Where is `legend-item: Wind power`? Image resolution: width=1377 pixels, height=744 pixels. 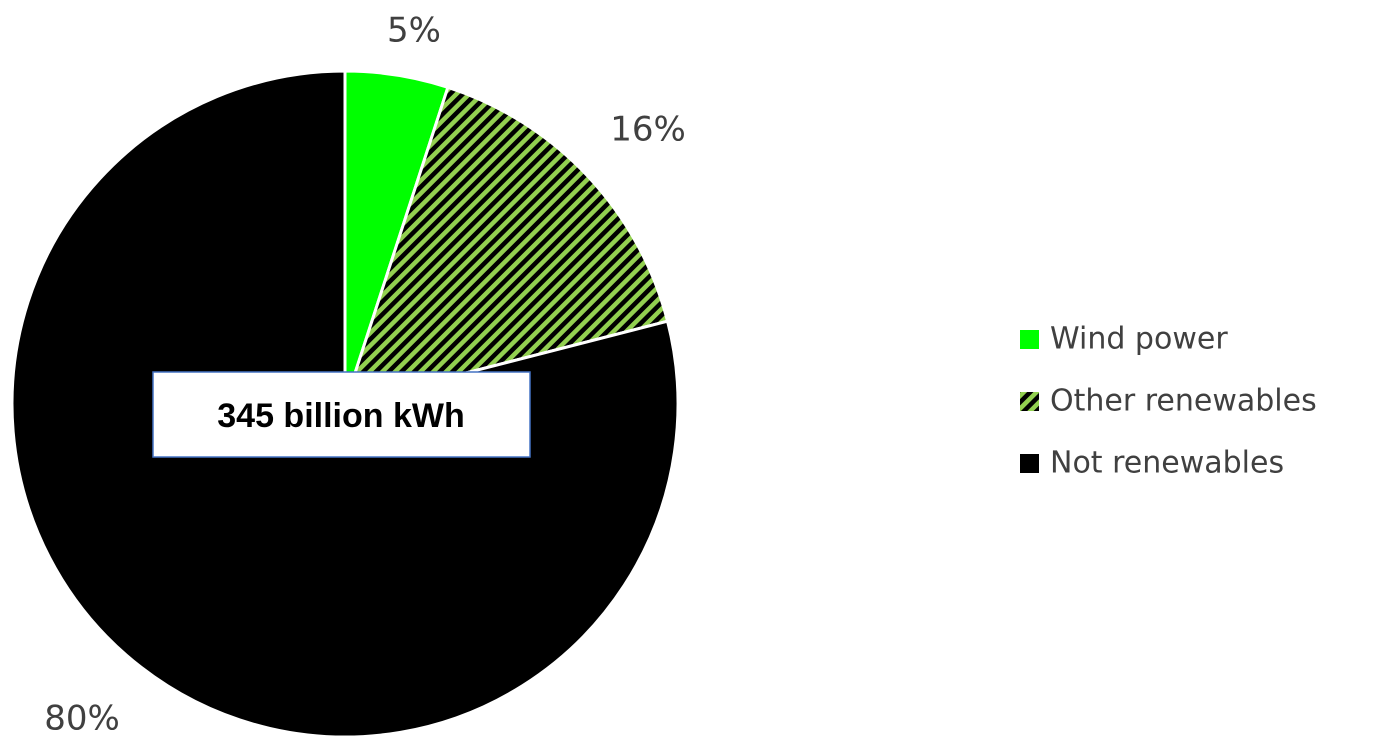 legend-item: Wind power is located at coordinates (1124, 339).